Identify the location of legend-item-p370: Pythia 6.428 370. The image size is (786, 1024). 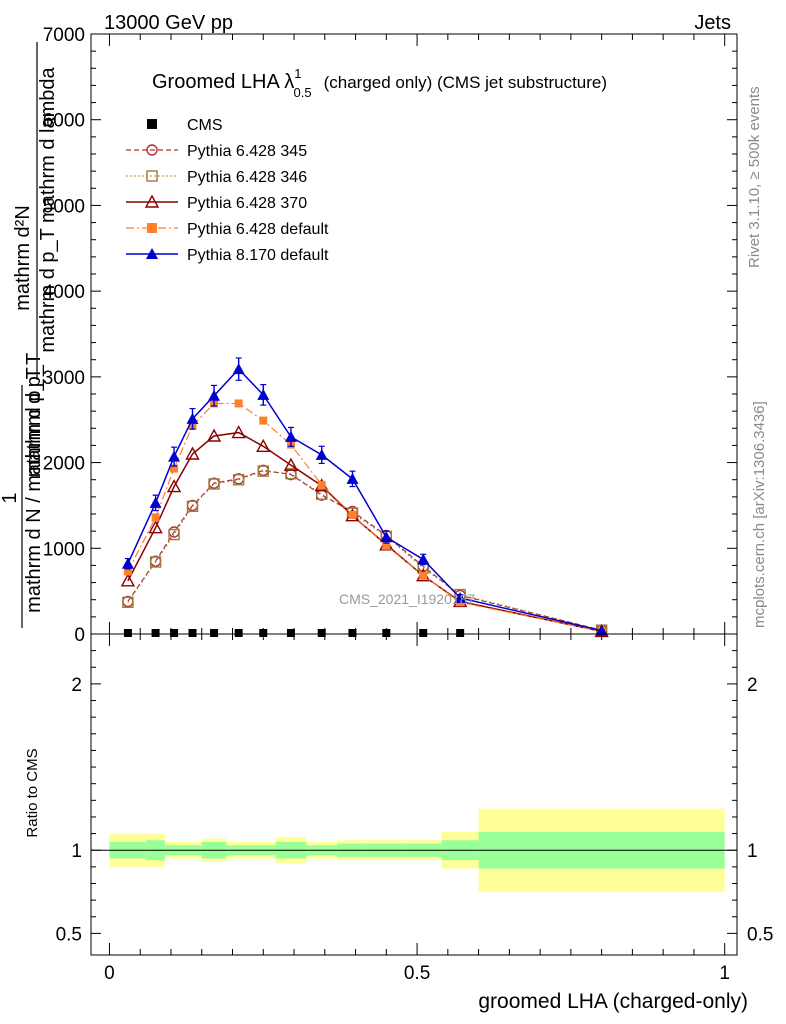
(216, 203).